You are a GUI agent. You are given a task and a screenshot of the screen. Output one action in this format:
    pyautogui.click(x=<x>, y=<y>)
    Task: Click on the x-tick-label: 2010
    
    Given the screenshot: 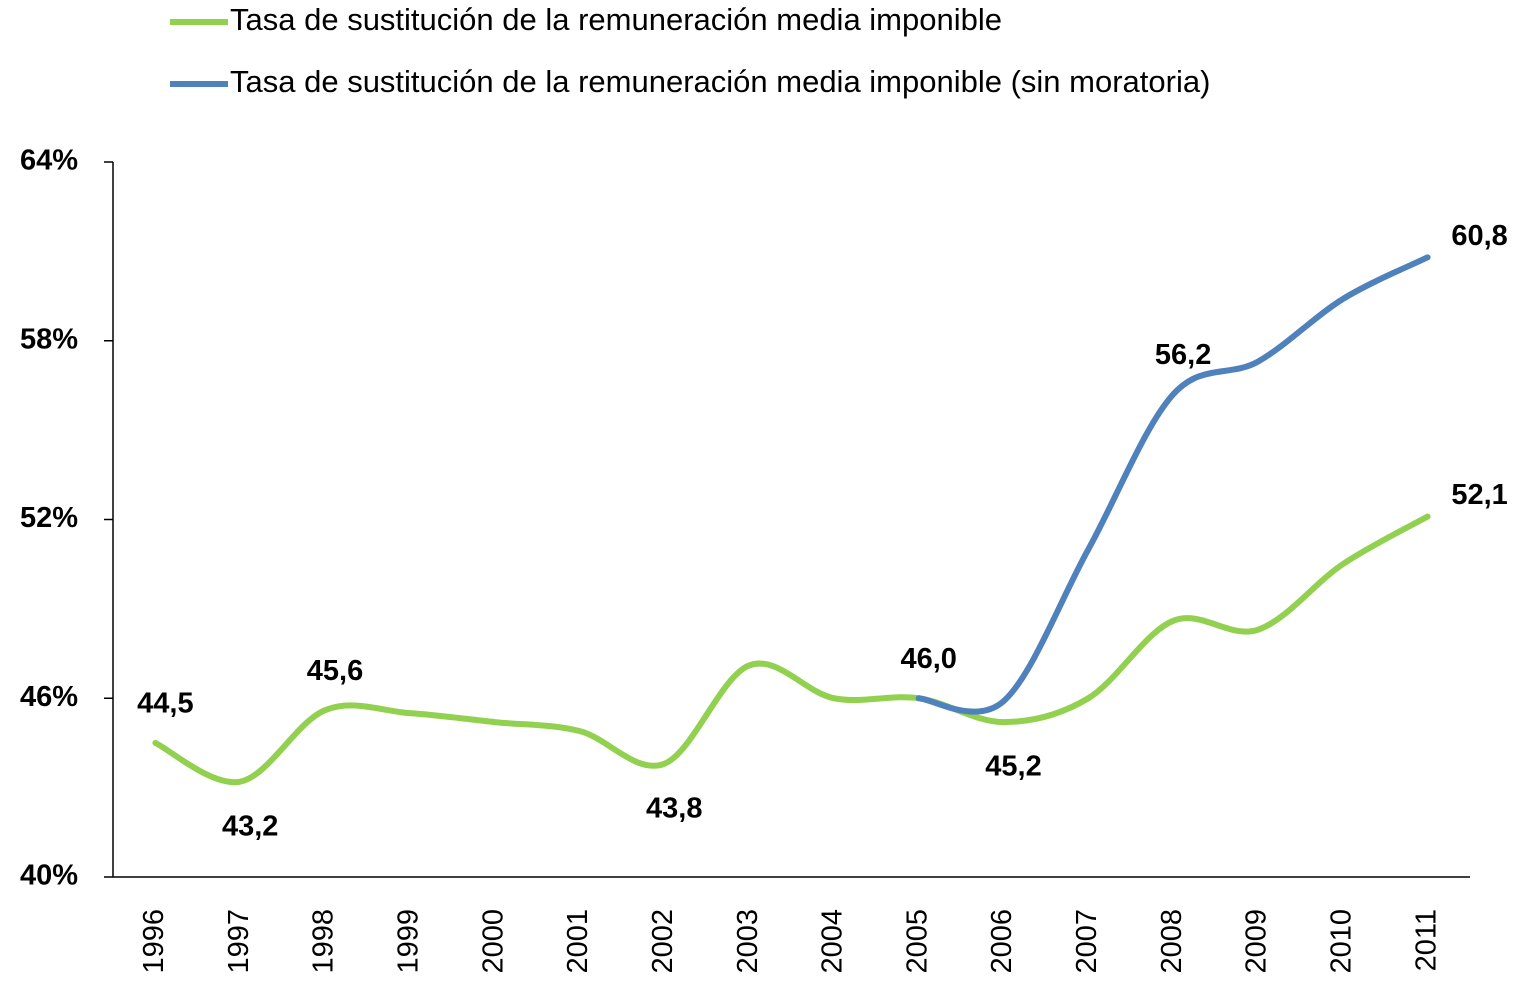 What is the action you would take?
    pyautogui.click(x=1341, y=941)
    